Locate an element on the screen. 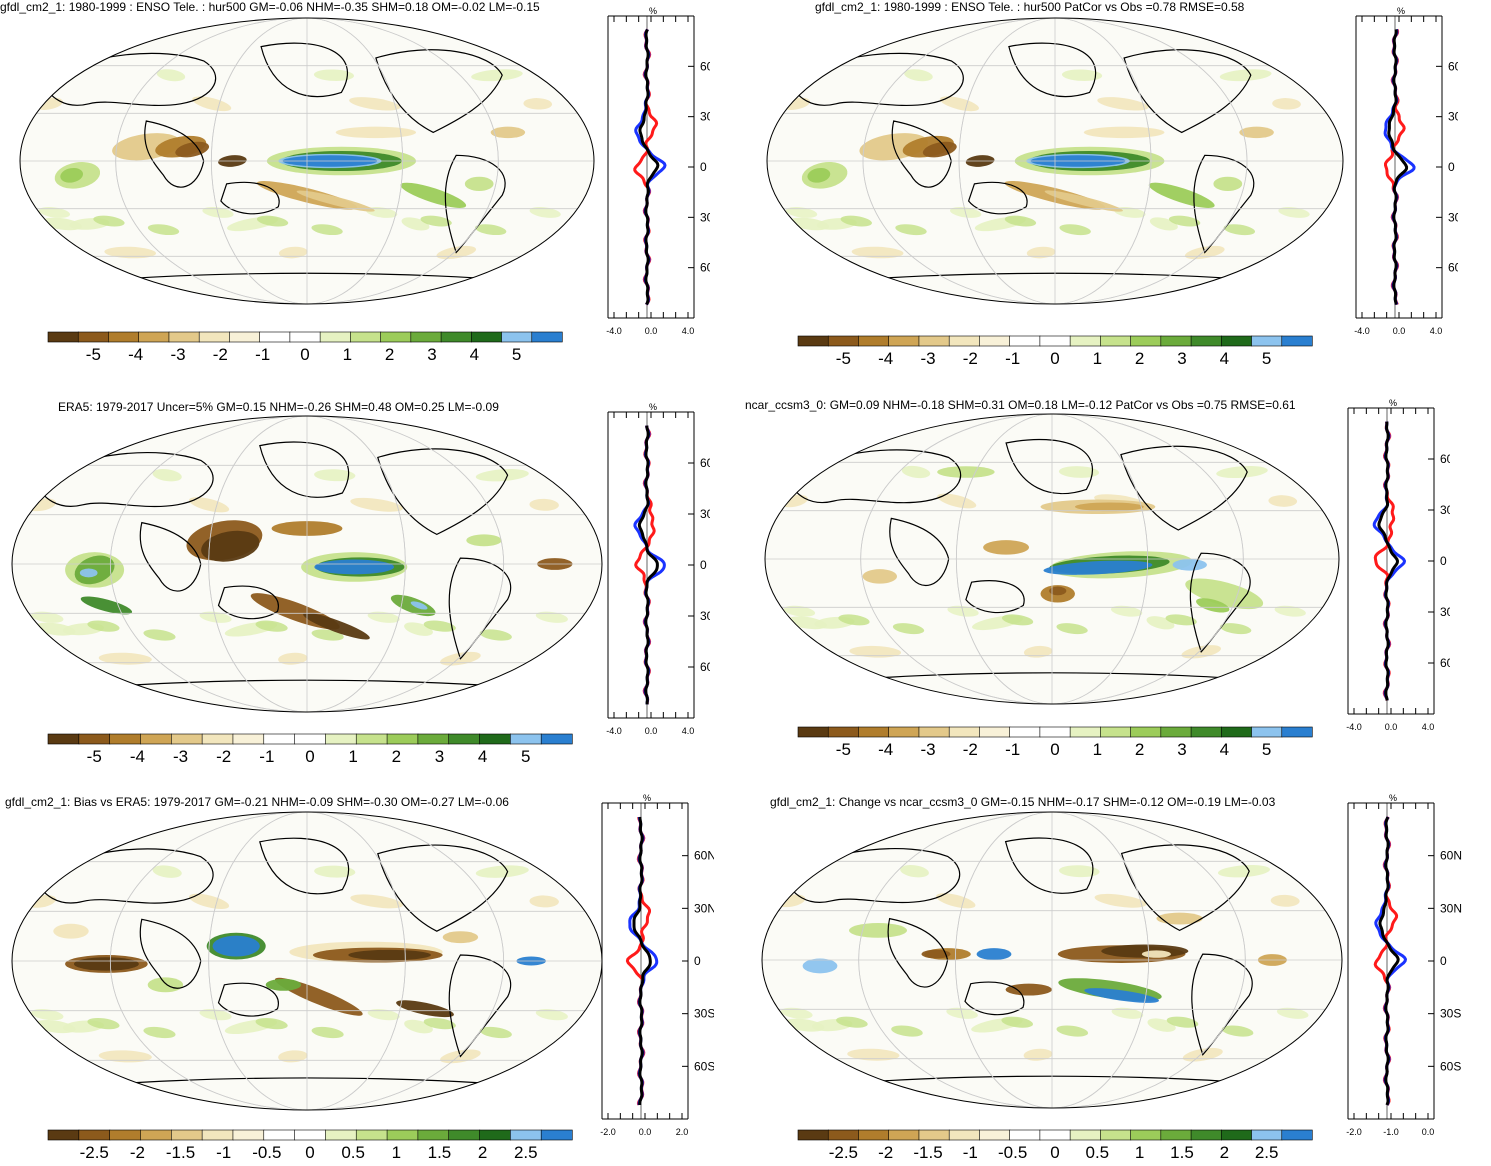  colorbar-tick-label: -5 is located at coordinates (93, 354).